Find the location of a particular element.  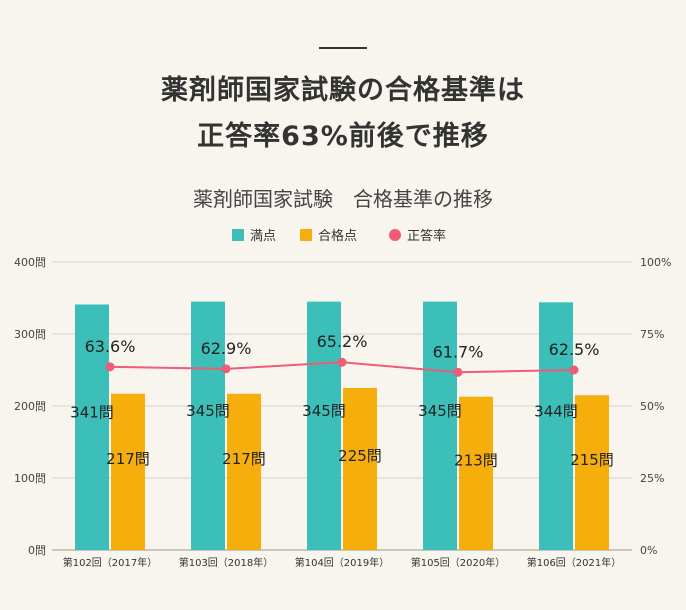

label-pass-5: 215問 is located at coordinates (592, 460).